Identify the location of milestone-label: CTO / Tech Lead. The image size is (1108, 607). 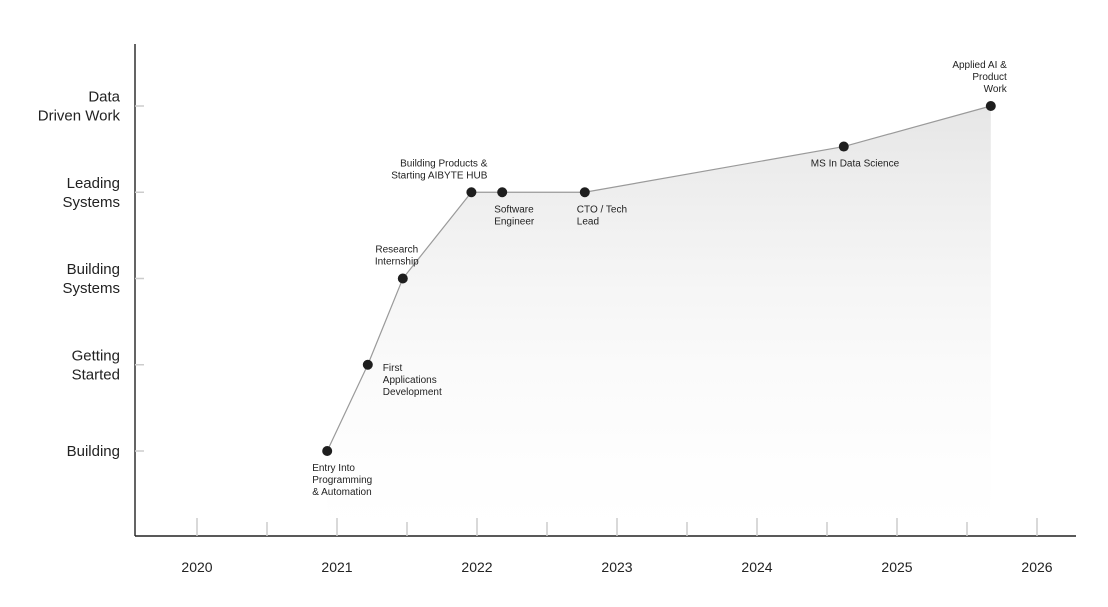
(602, 215).